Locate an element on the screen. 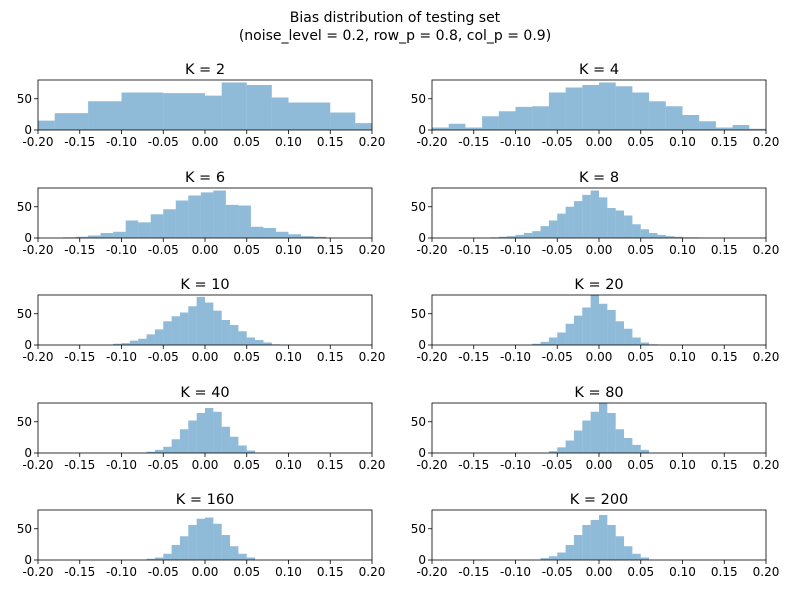 This screenshot has width=790, height=592. panel-title: K = 2 is located at coordinates (205, 70).